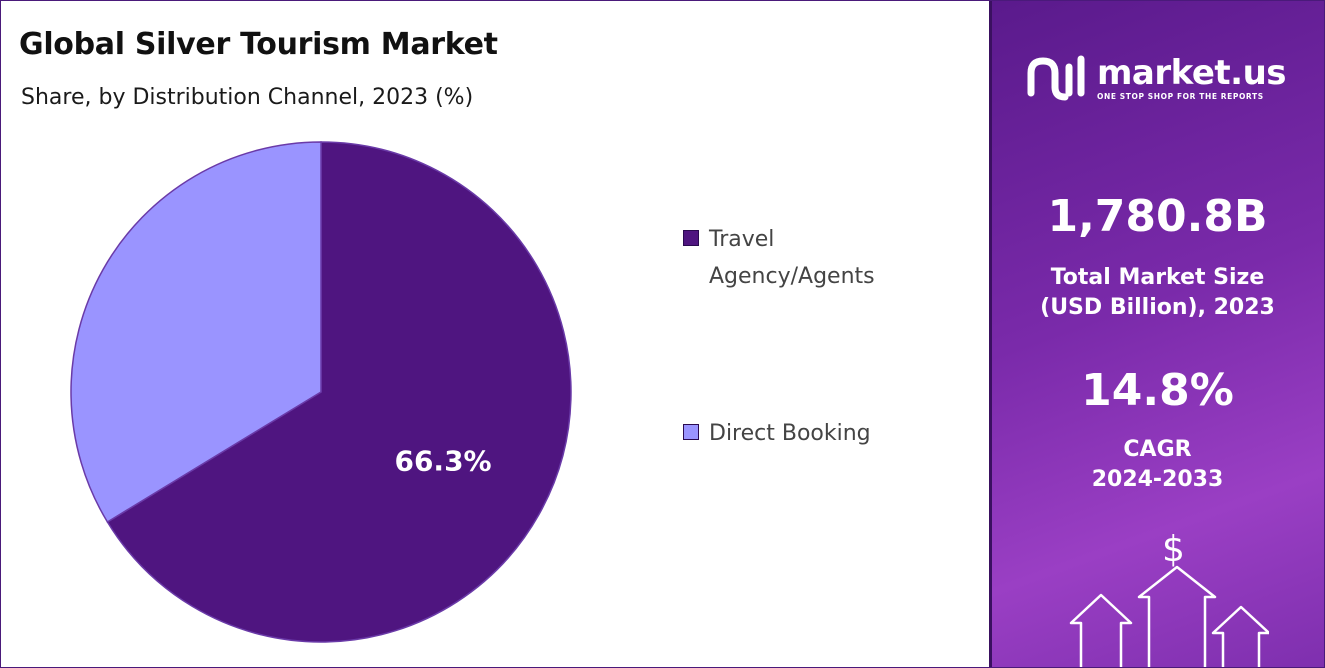 This screenshot has height=668, width=1325. Describe the element at coordinates (1056, 78) in the screenshot. I see `market-us-logo-icon` at that location.